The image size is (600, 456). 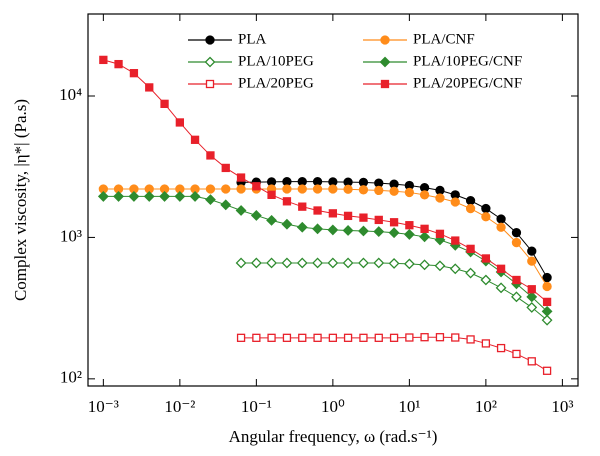 I want to click on legend-label: PLA/CNF, so click(x=444, y=39).